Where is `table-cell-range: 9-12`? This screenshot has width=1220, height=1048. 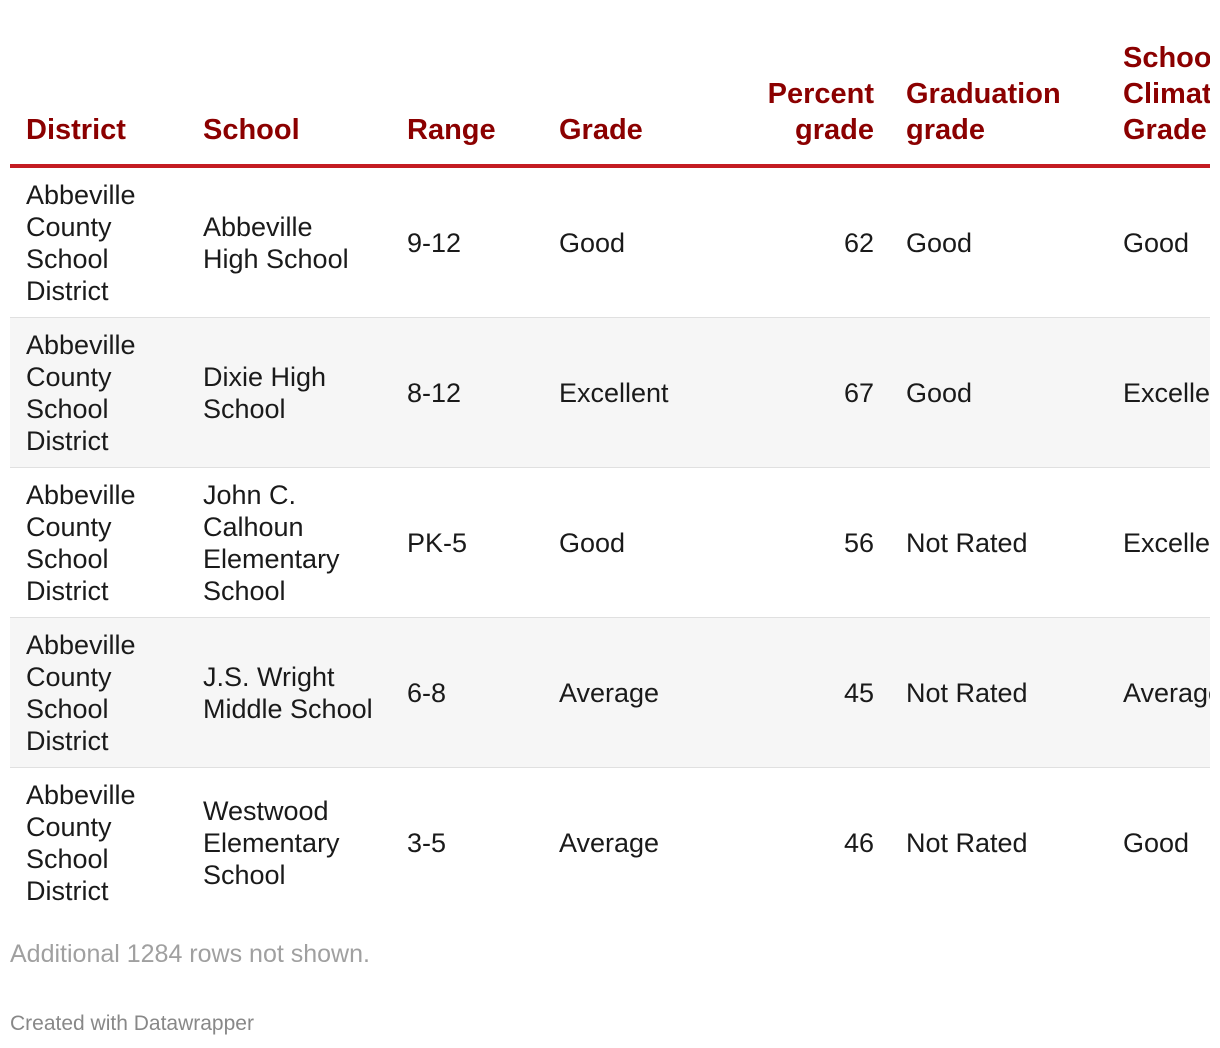
table-cell-range: 9-12 is located at coordinates (467, 242).